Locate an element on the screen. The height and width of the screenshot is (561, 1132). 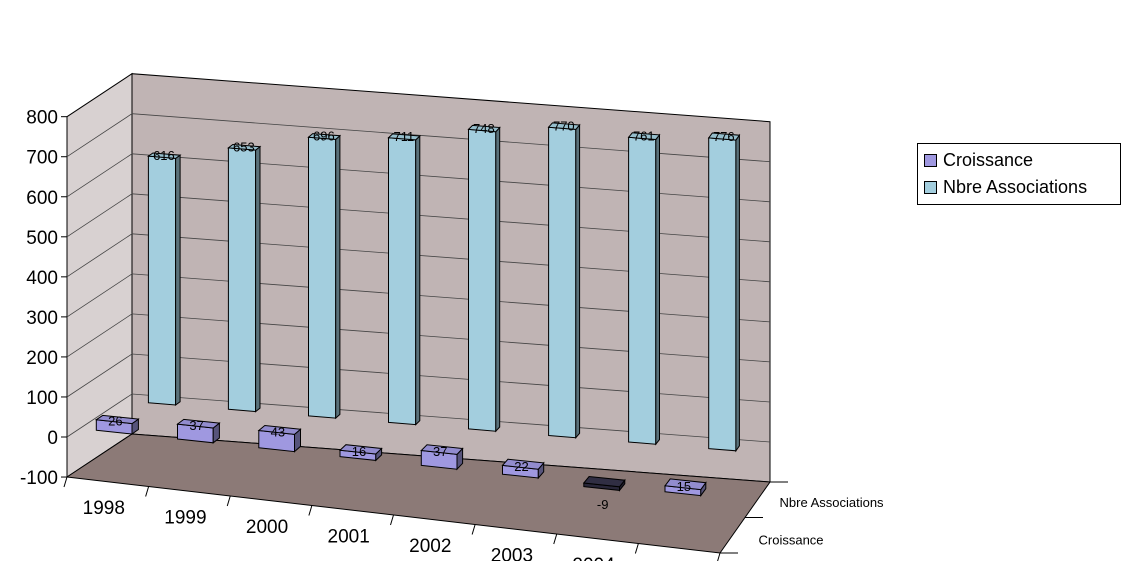
legend-swatch-nbre-associations is located at coordinates (930, 187).